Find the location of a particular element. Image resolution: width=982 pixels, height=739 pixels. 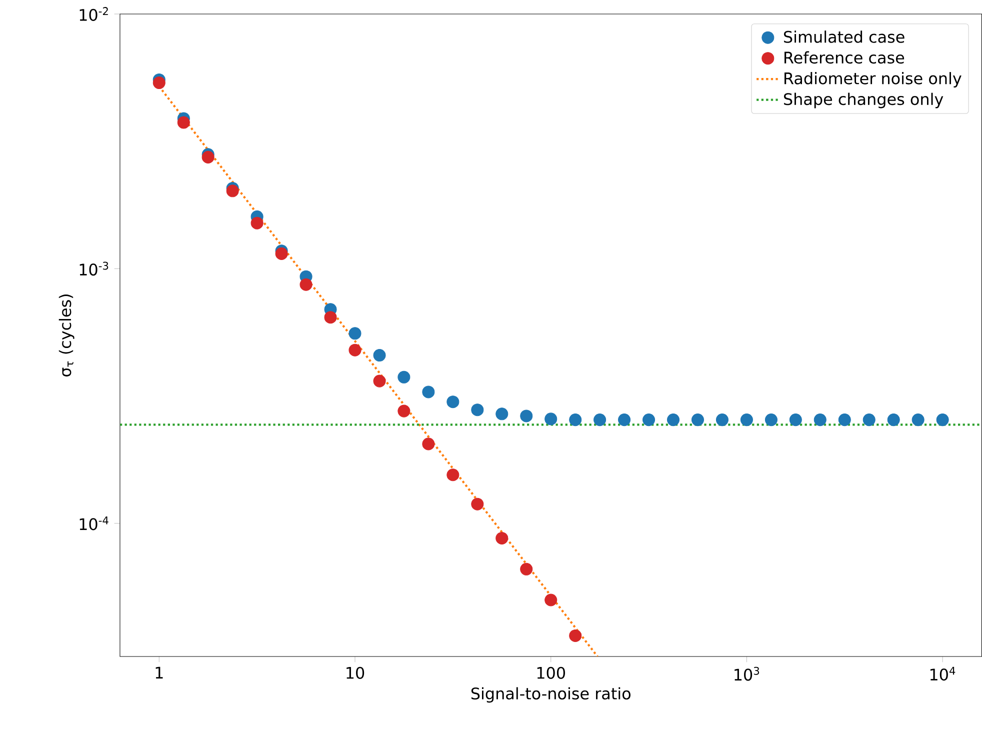

x-tick-label: 10$^{3}$ is located at coordinates (747, 673).